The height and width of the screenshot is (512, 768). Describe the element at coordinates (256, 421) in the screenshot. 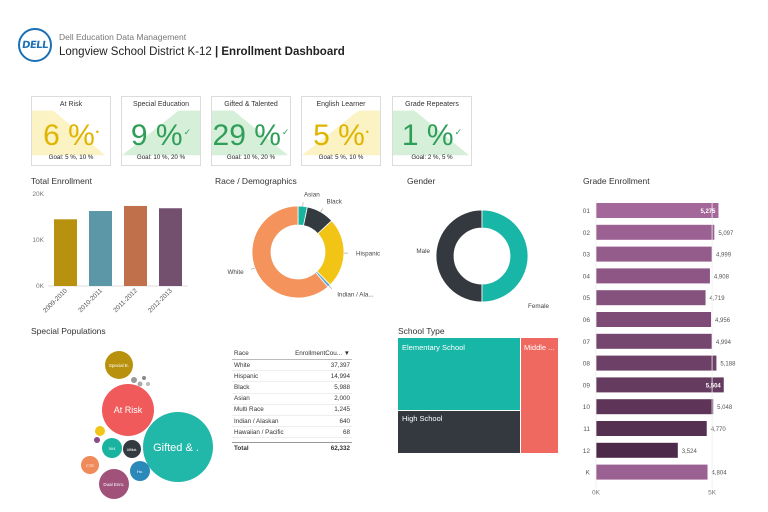

I see `table-cell: Indian / Alaskan` at that location.